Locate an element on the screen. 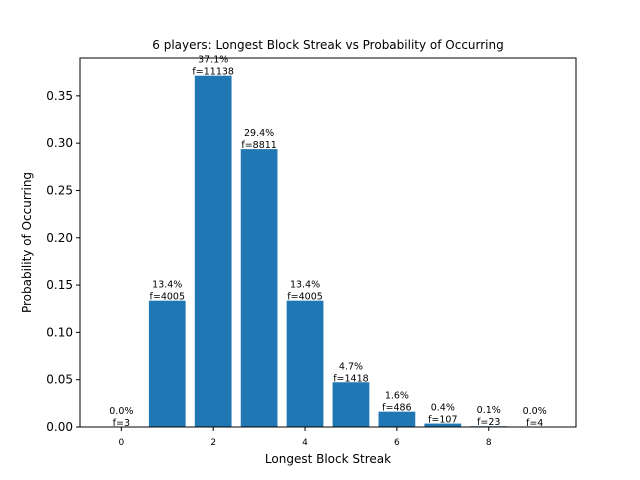  y-axis-label: Probability of Occurring is located at coordinates (27, 242).